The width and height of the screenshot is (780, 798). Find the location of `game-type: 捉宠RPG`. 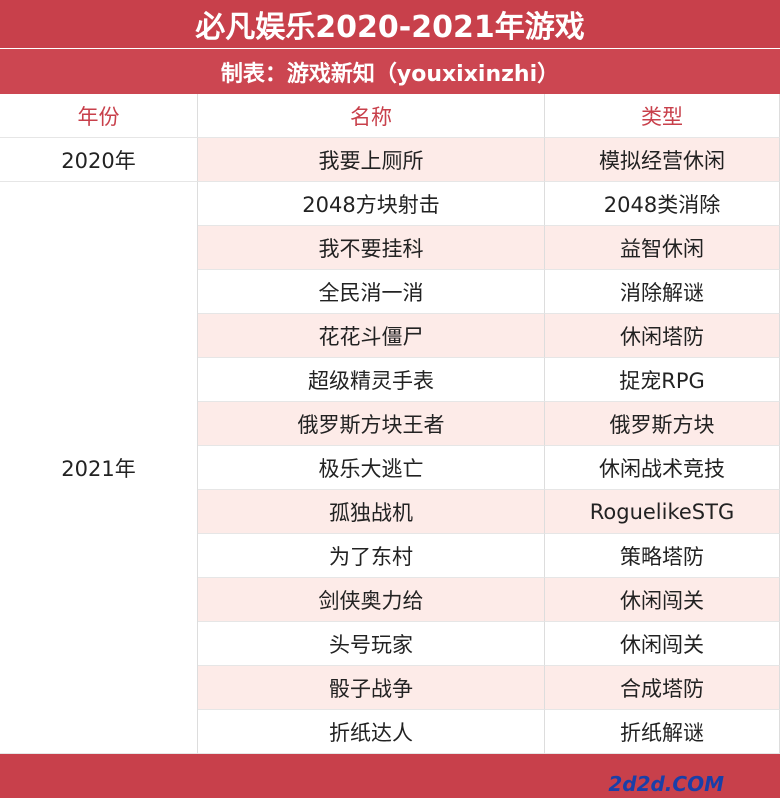

game-type: 捉宠RPG is located at coordinates (662, 380).